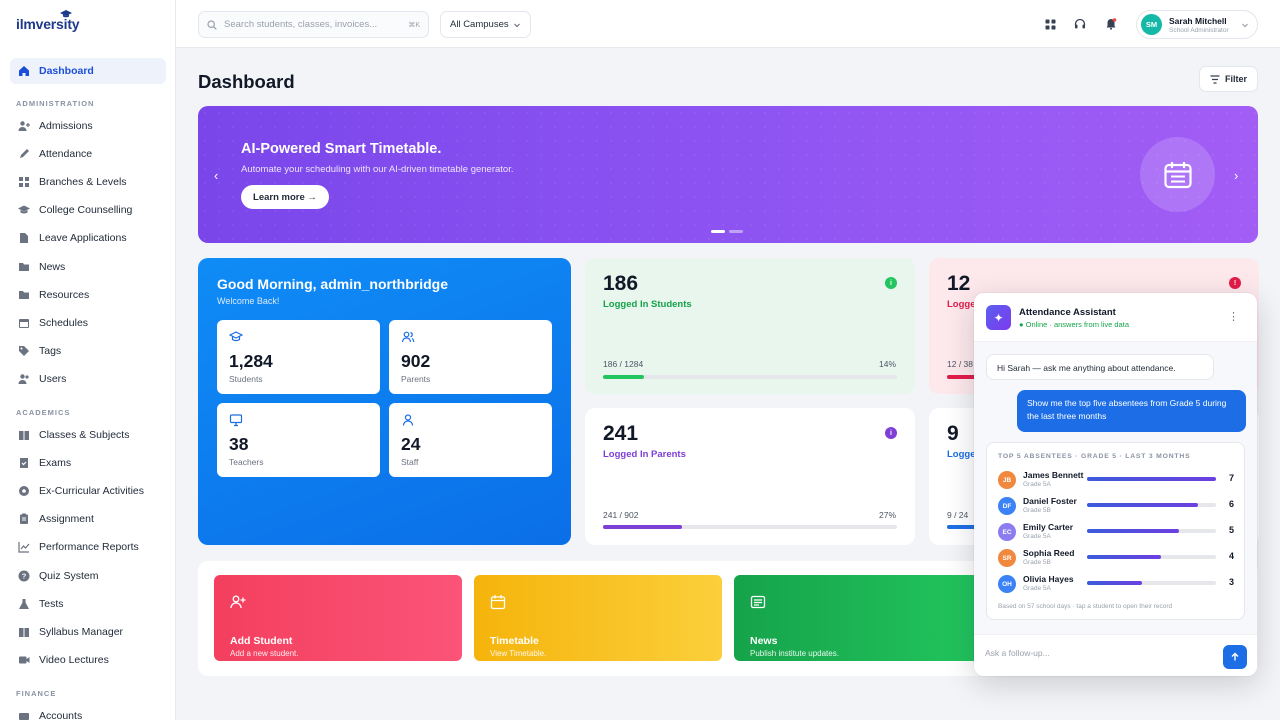 The image size is (1280, 720). I want to click on absentee-row: OH Olivia Hayes Grade 5A 3, so click(1117, 584).